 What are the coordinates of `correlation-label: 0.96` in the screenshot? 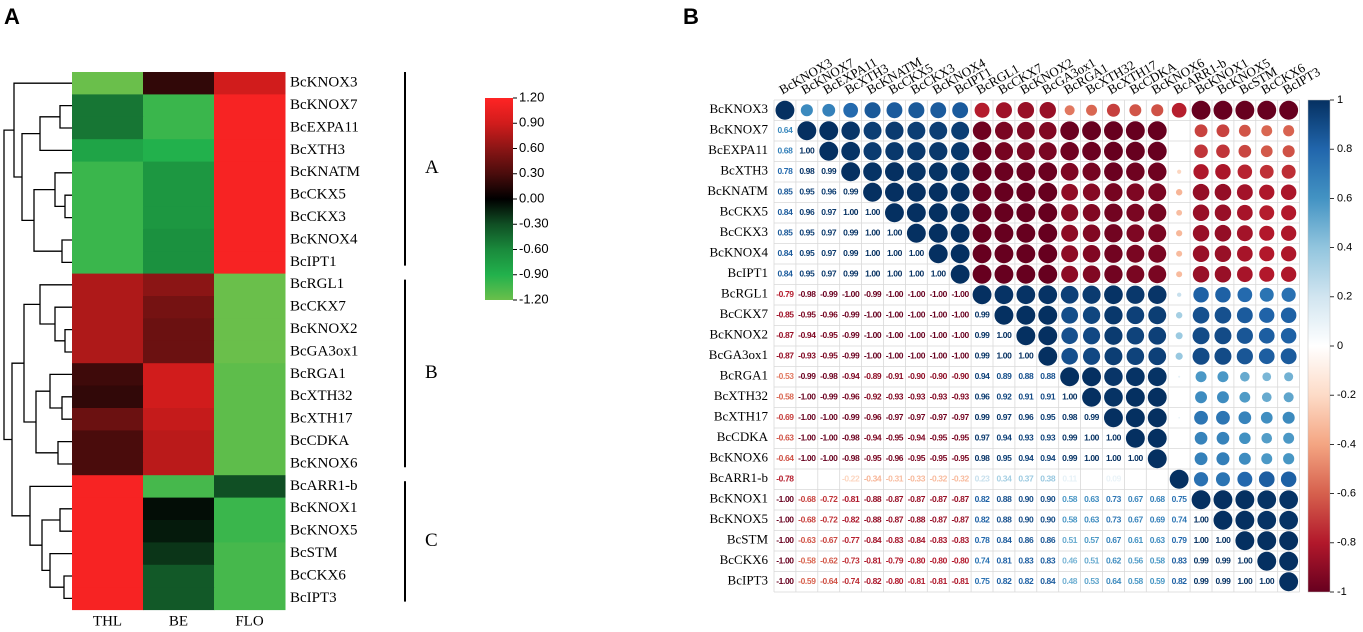 It's located at (807, 212).